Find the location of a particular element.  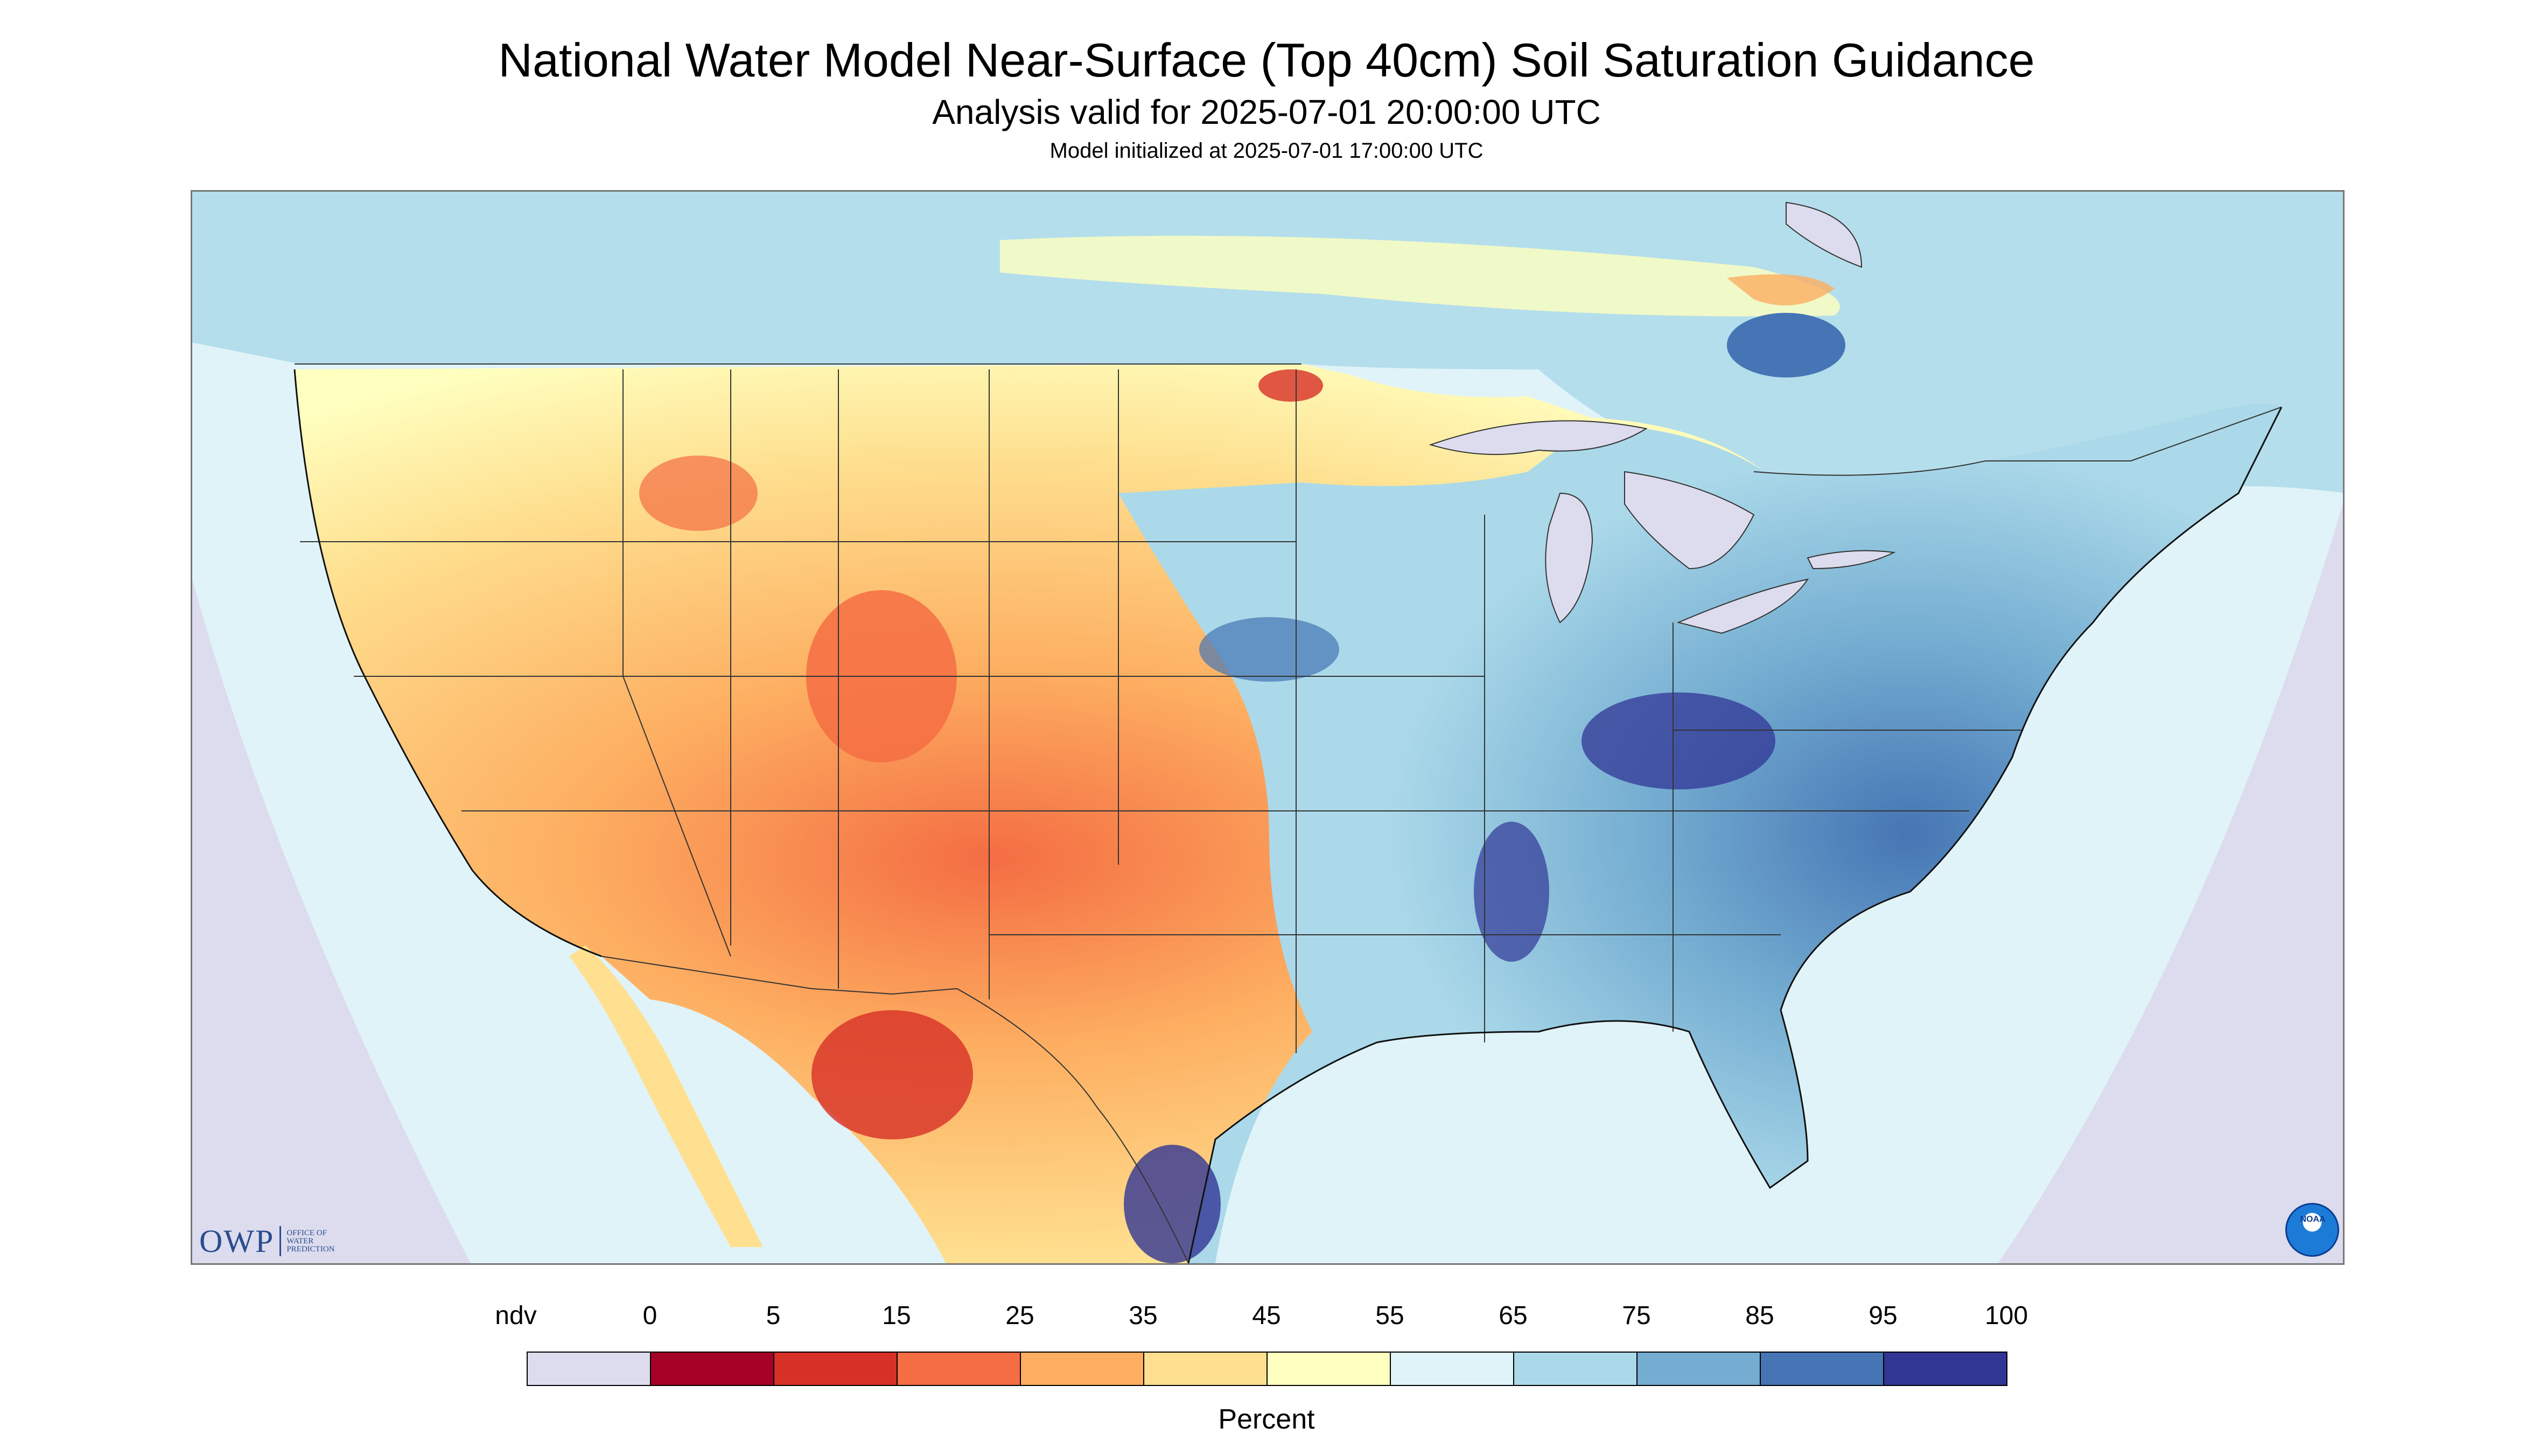

legend-tick-label: 25 is located at coordinates (1020, 1315).